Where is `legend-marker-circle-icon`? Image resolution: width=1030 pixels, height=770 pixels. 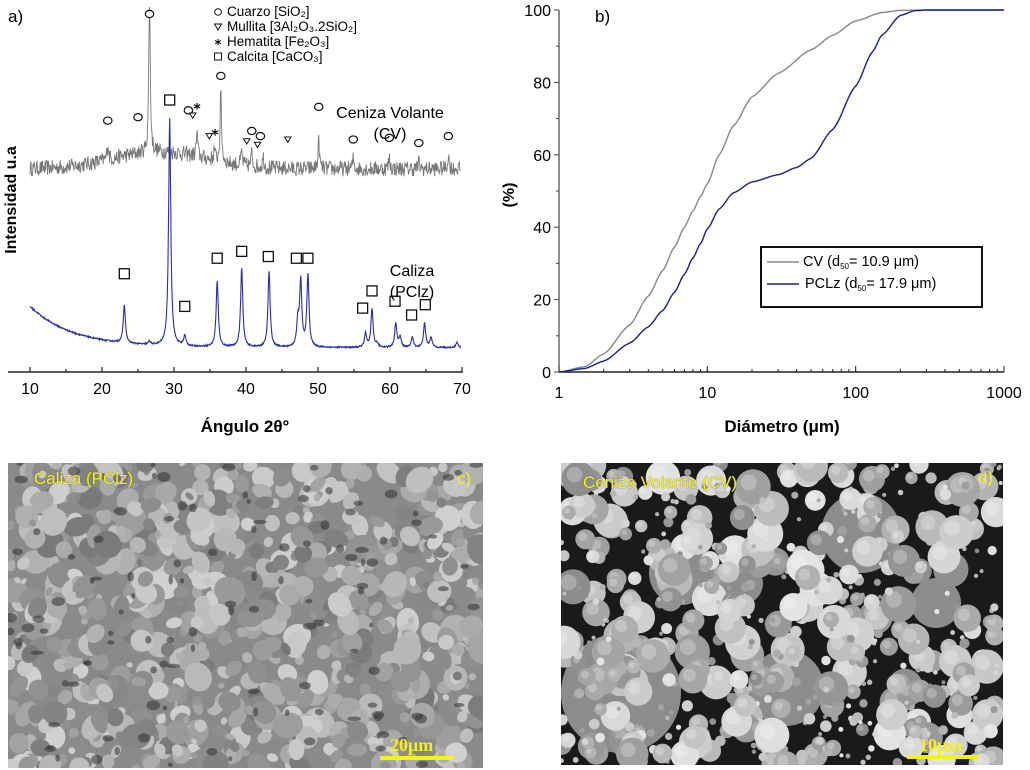
legend-marker-circle-icon is located at coordinates (218, 12).